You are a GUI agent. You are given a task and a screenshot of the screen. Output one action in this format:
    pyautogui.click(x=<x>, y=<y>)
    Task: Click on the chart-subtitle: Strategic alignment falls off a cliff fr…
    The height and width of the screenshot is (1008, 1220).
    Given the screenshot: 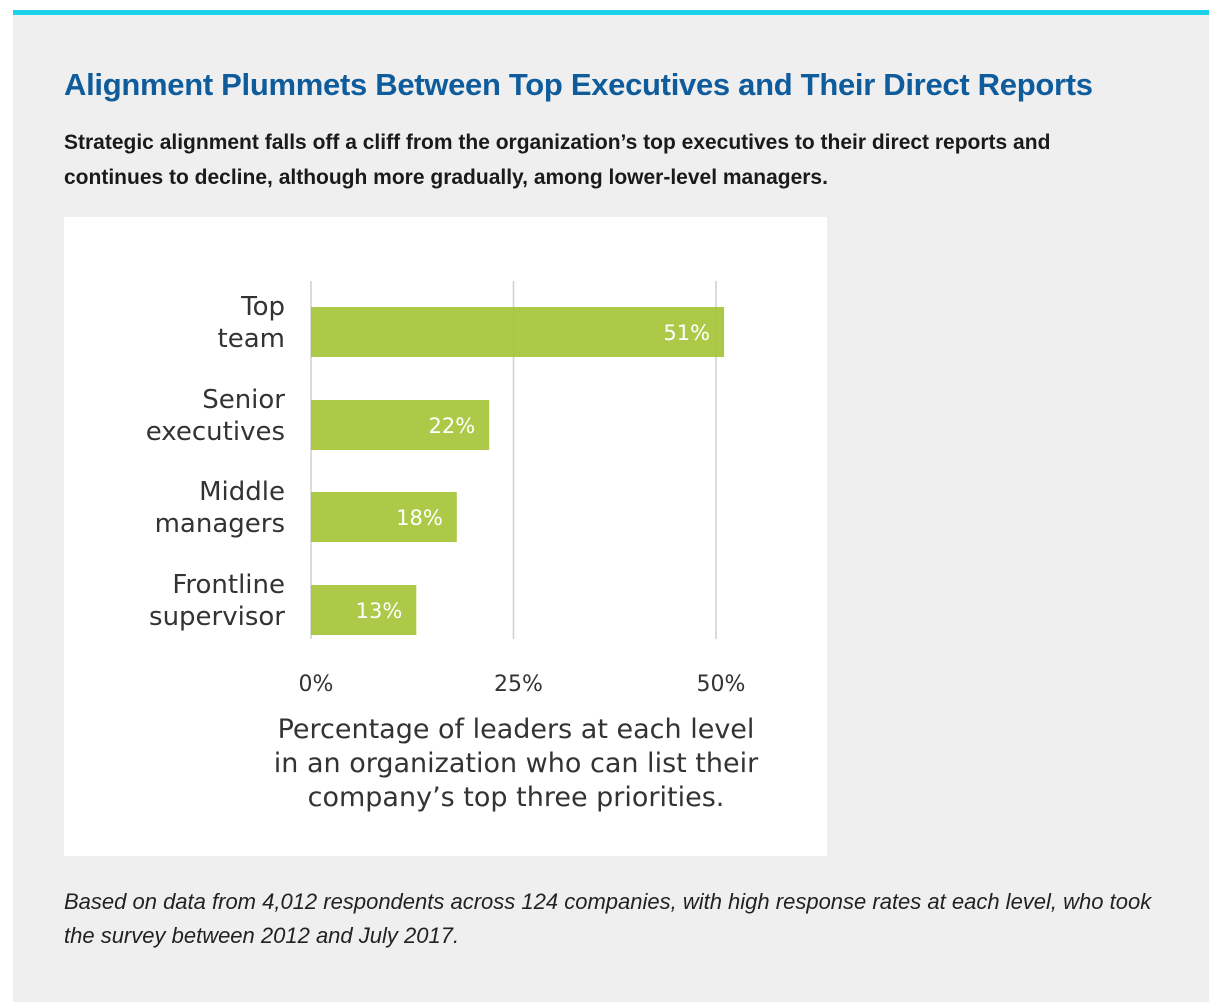 What is the action you would take?
    pyautogui.click(x=557, y=160)
    